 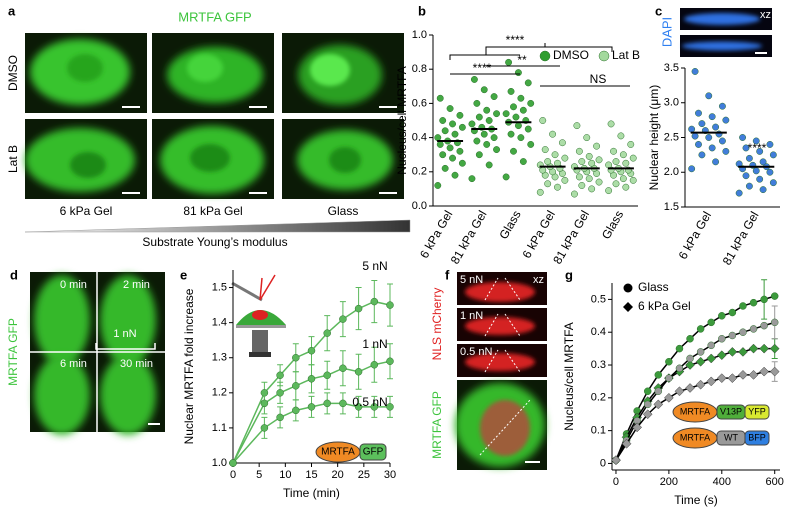 What do you see at coordinates (531, 51) in the screenshot?
I see `significance-bracket` at bounding box center [531, 51].